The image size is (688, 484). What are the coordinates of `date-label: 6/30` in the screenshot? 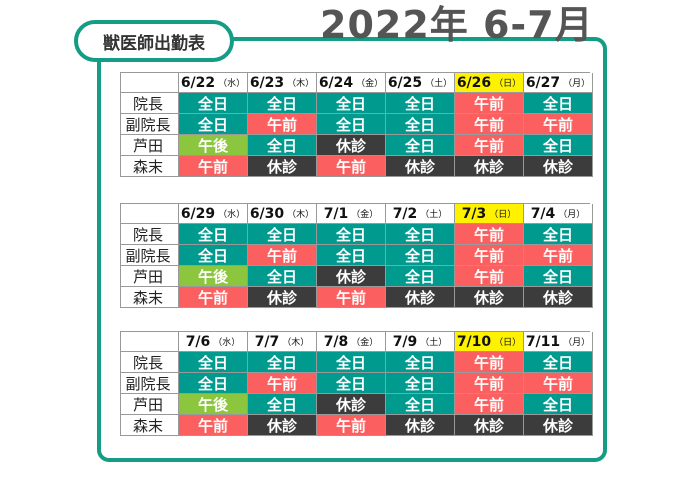 It's located at (267, 213).